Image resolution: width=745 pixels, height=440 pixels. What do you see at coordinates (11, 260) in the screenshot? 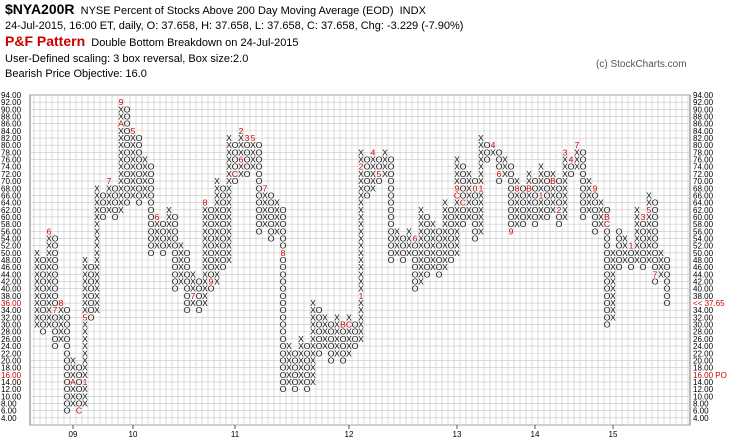
I see `y-tick-label-left: 48.00` at bounding box center [11, 260].